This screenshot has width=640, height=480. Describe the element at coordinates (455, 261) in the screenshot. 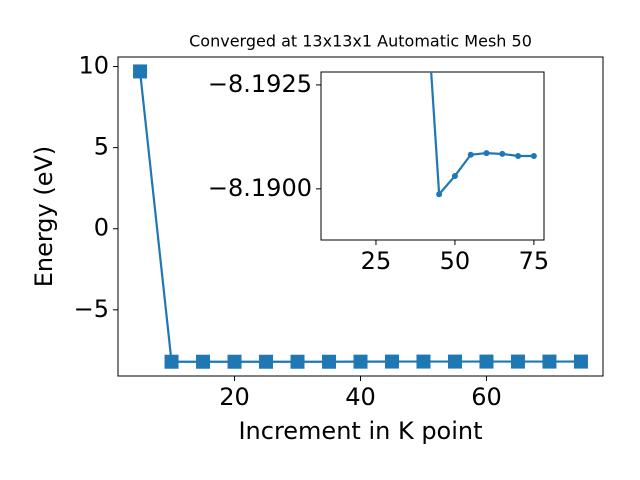

I see `x-tick-label: 50` at that location.